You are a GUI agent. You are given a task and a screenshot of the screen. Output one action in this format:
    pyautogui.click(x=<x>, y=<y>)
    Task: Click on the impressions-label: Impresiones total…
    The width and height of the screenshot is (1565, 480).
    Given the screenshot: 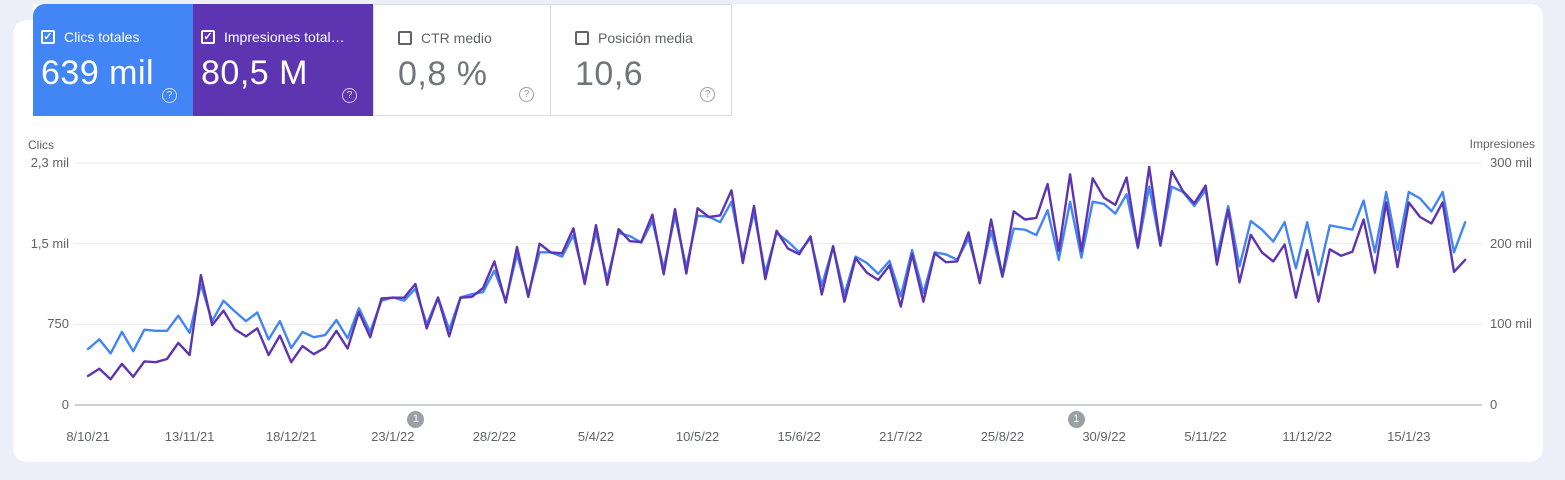 What is the action you would take?
    pyautogui.click(x=284, y=37)
    